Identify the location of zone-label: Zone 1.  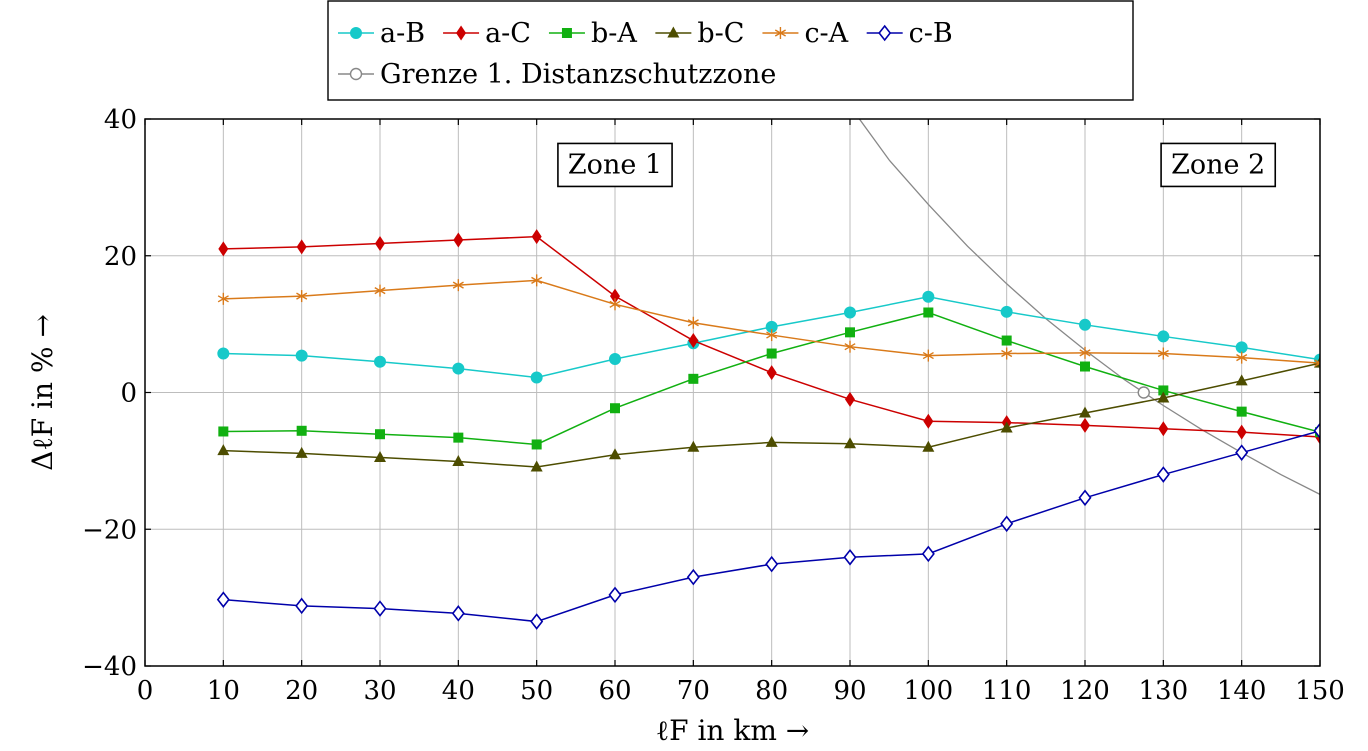
(615, 165).